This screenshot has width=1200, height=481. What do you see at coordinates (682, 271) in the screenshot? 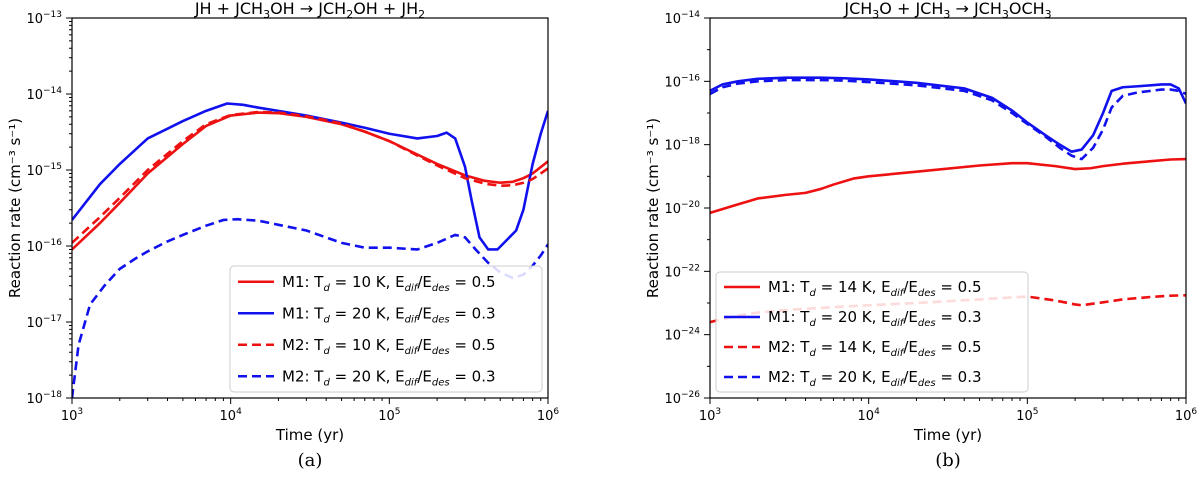
I see `y-tick-label: 10−22` at bounding box center [682, 271].